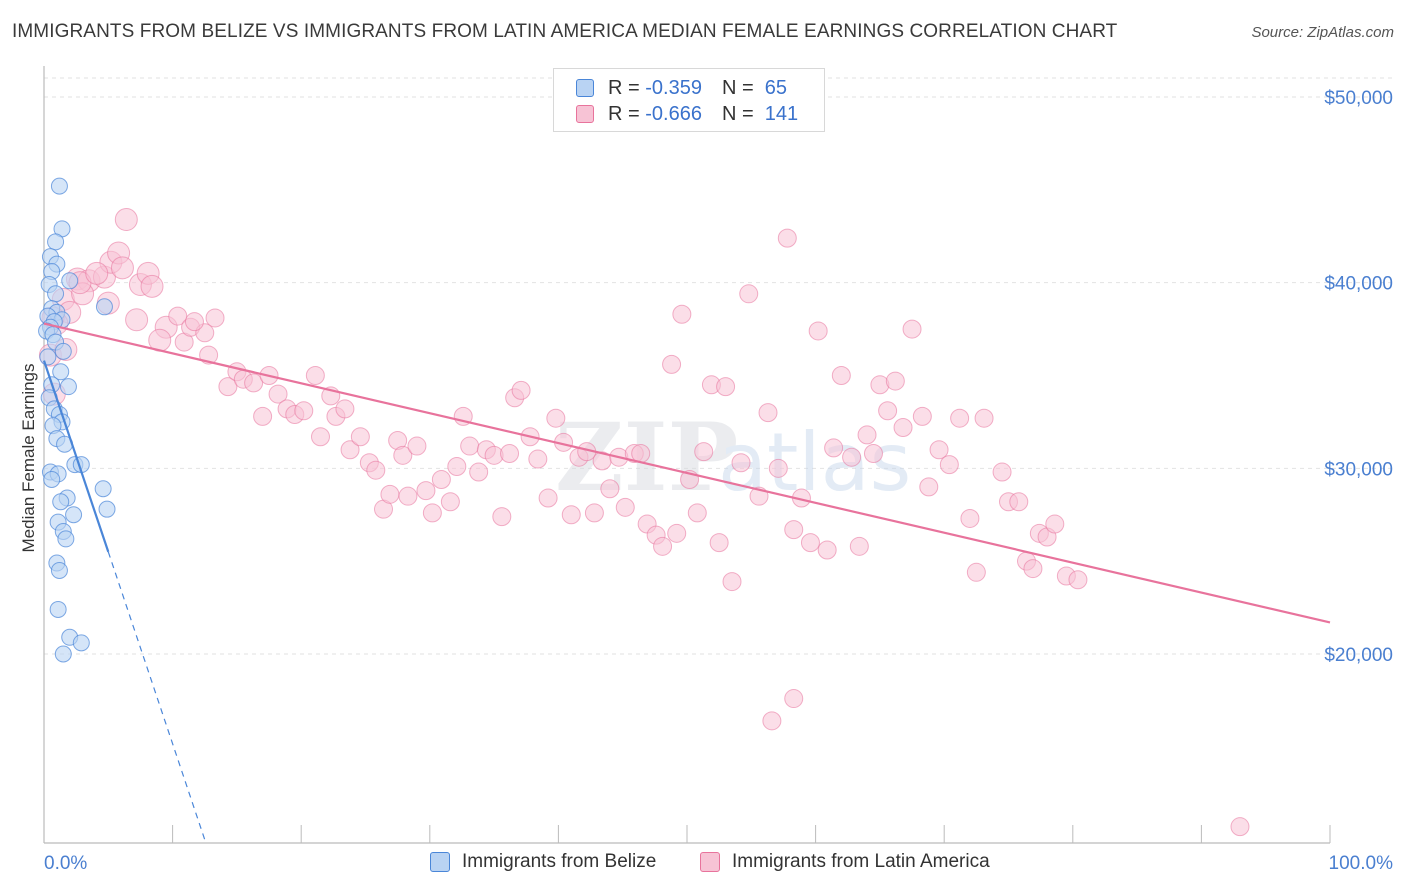  What do you see at coordinates (76, 456) in the screenshot?
I see `belize-trend-line` at bounding box center [76, 456].